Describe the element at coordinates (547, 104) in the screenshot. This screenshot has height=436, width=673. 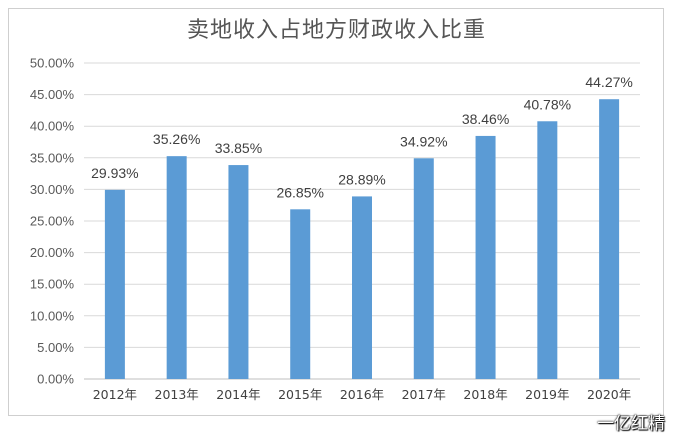
I see `data-label: 40.78%` at that location.